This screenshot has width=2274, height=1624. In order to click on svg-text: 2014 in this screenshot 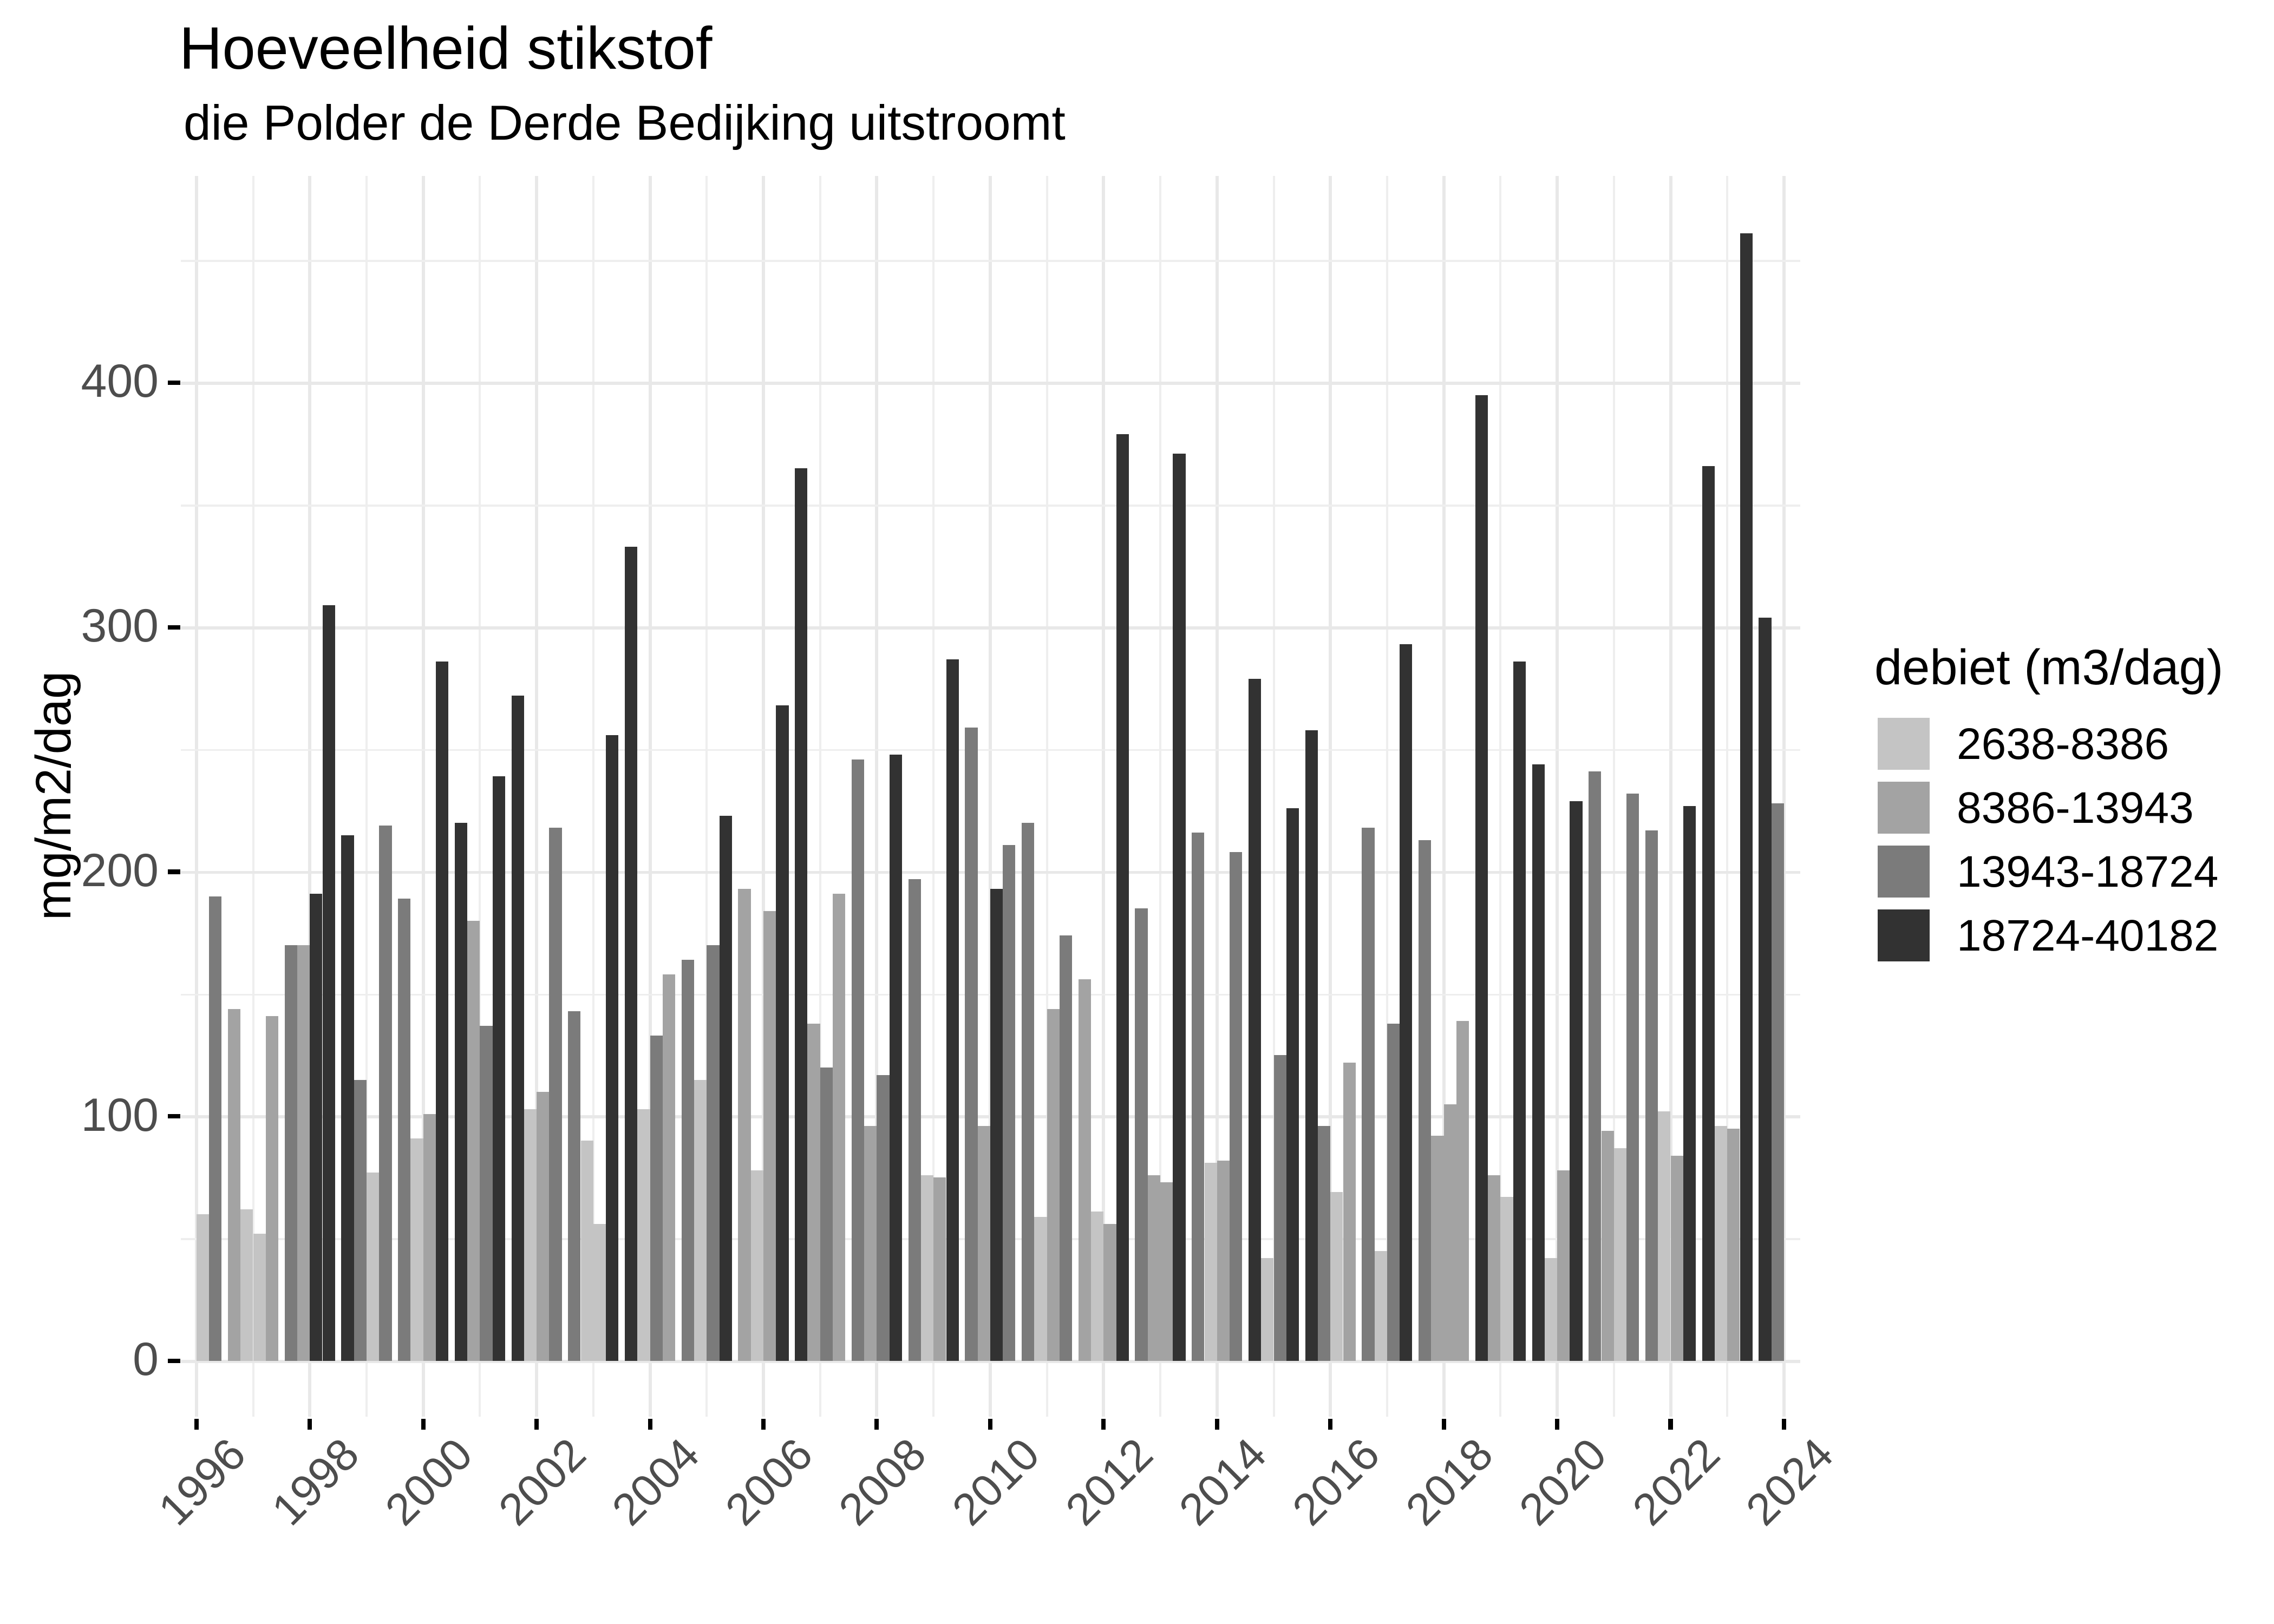, I will do `click(1223, 1482)`.